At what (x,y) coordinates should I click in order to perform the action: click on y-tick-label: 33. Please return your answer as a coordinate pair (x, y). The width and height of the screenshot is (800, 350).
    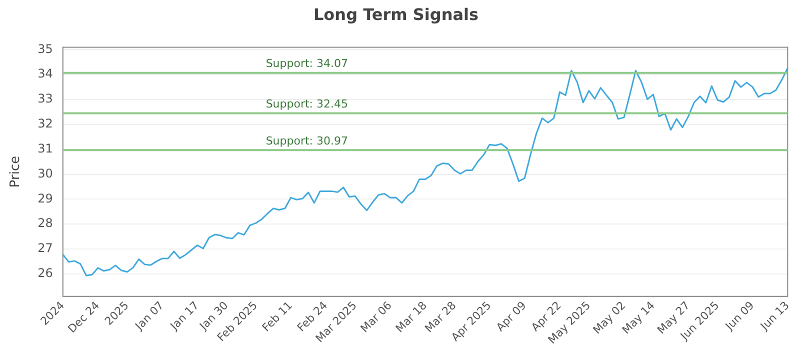
    Looking at the image, I should click on (45, 99).